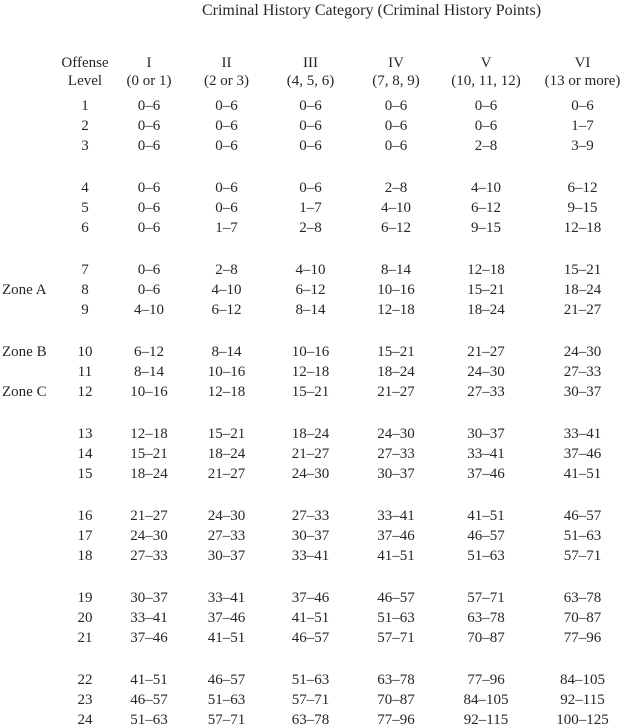  I want to click on col-header-VI-points: (13 or more), so click(582, 81).